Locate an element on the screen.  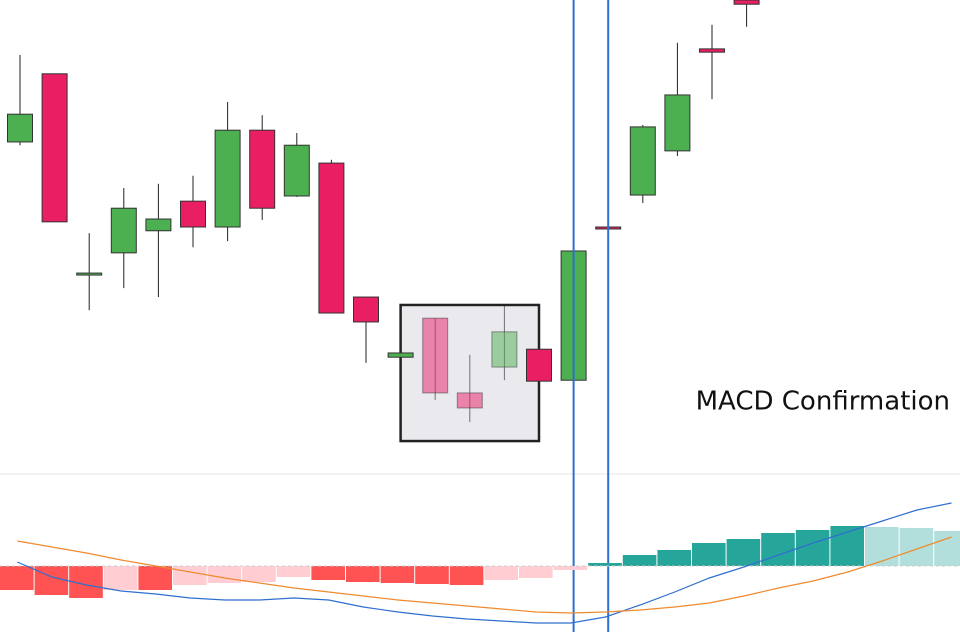
macd-line is located at coordinates (484, 575).